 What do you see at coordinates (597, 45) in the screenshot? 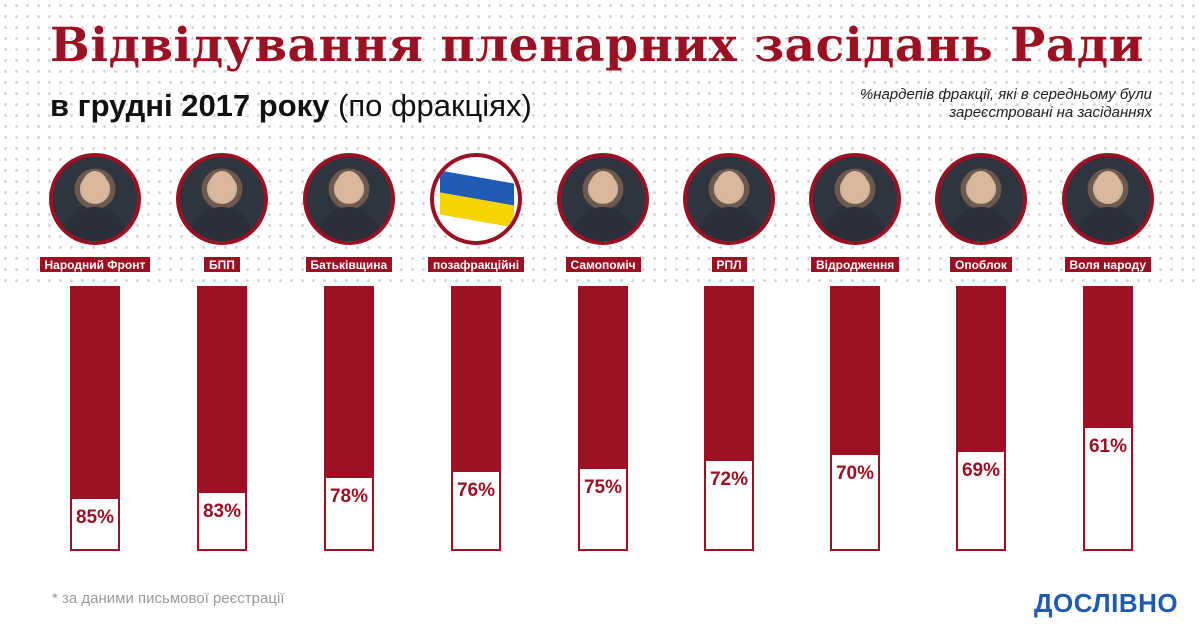
I see `chart-title: Відвідування пленарних засідань Ради` at bounding box center [597, 45].